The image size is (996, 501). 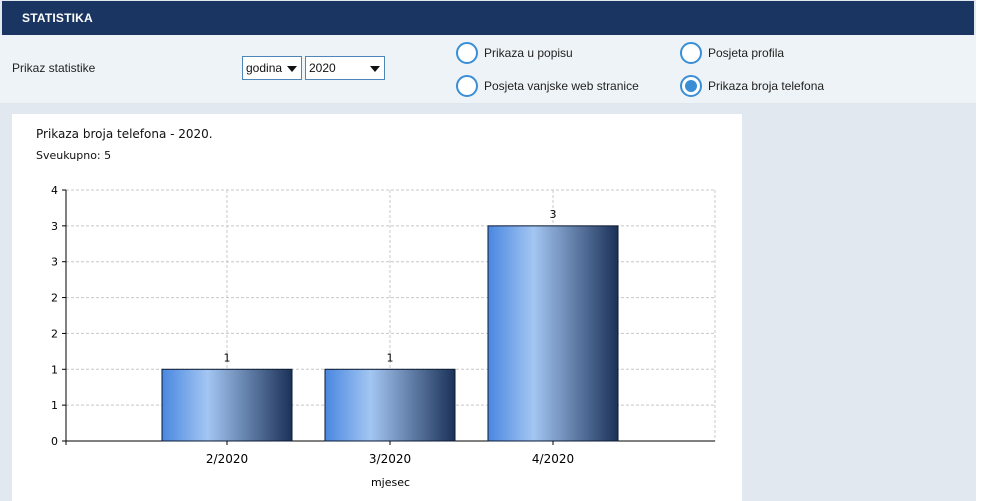 I want to click on chart-total: Sveukupno: 5, so click(x=74, y=155).